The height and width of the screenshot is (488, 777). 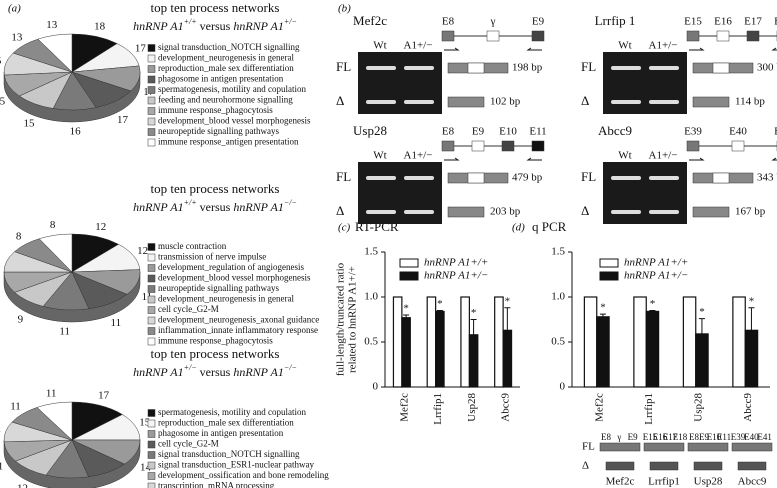 What do you see at coordinates (723, 22) in the screenshot?
I see `exon-label: E16` at bounding box center [723, 22].